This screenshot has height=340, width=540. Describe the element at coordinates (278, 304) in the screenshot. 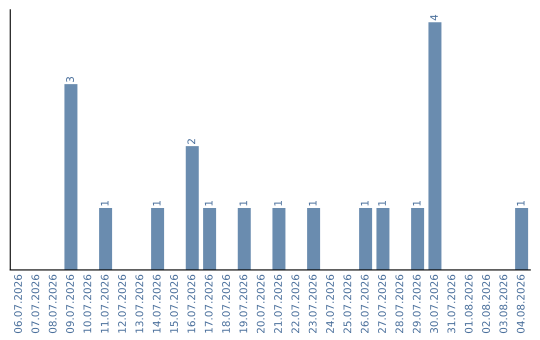

I see `x-tick-label: 21.07.2026` at that location.